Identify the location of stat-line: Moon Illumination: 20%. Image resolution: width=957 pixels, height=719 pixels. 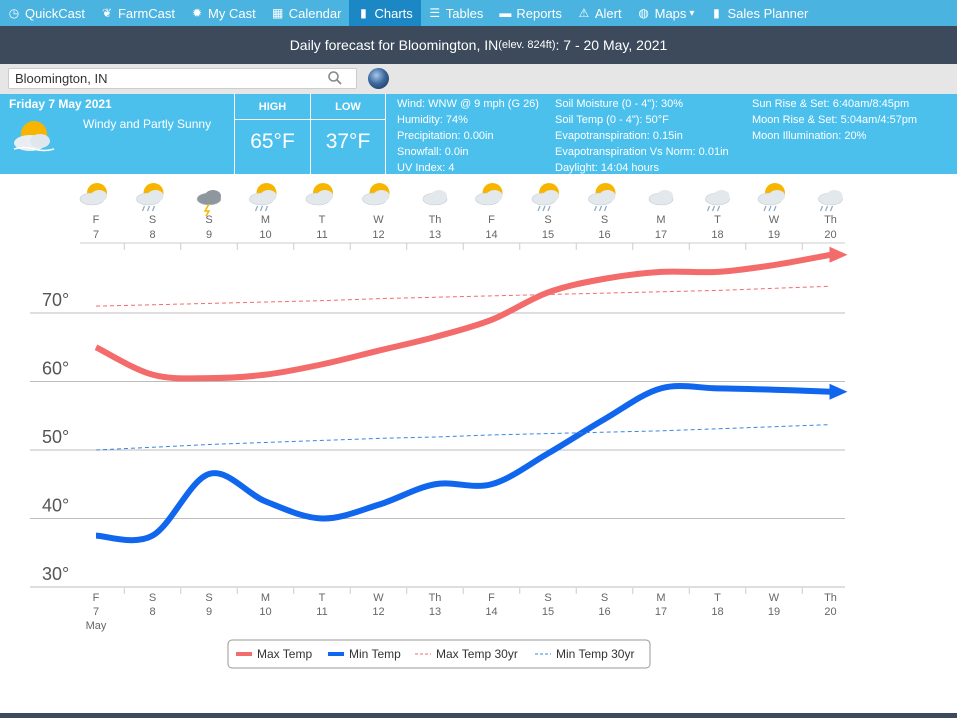
(834, 136).